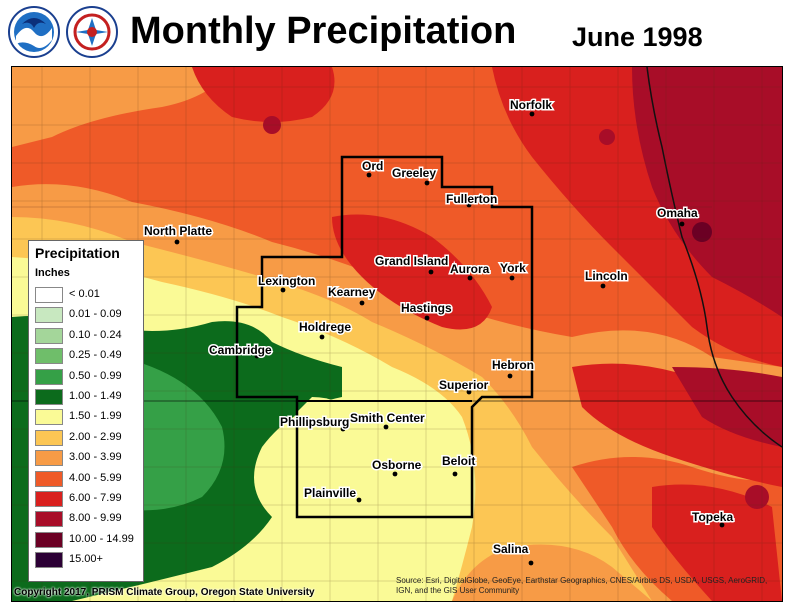 This screenshot has height=612, width=792. I want to click on date-label: June 1998, so click(637, 37).